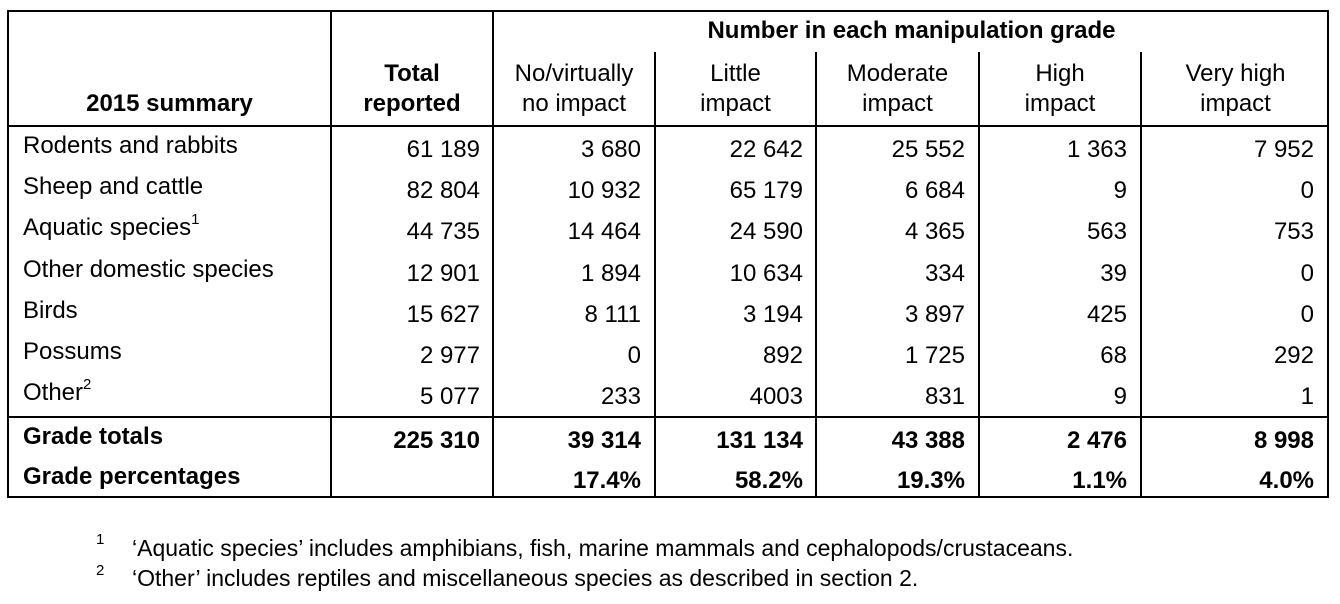 This screenshot has height=604, width=1340. What do you see at coordinates (928, 149) in the screenshot?
I see `table-cell: 25 552` at bounding box center [928, 149].